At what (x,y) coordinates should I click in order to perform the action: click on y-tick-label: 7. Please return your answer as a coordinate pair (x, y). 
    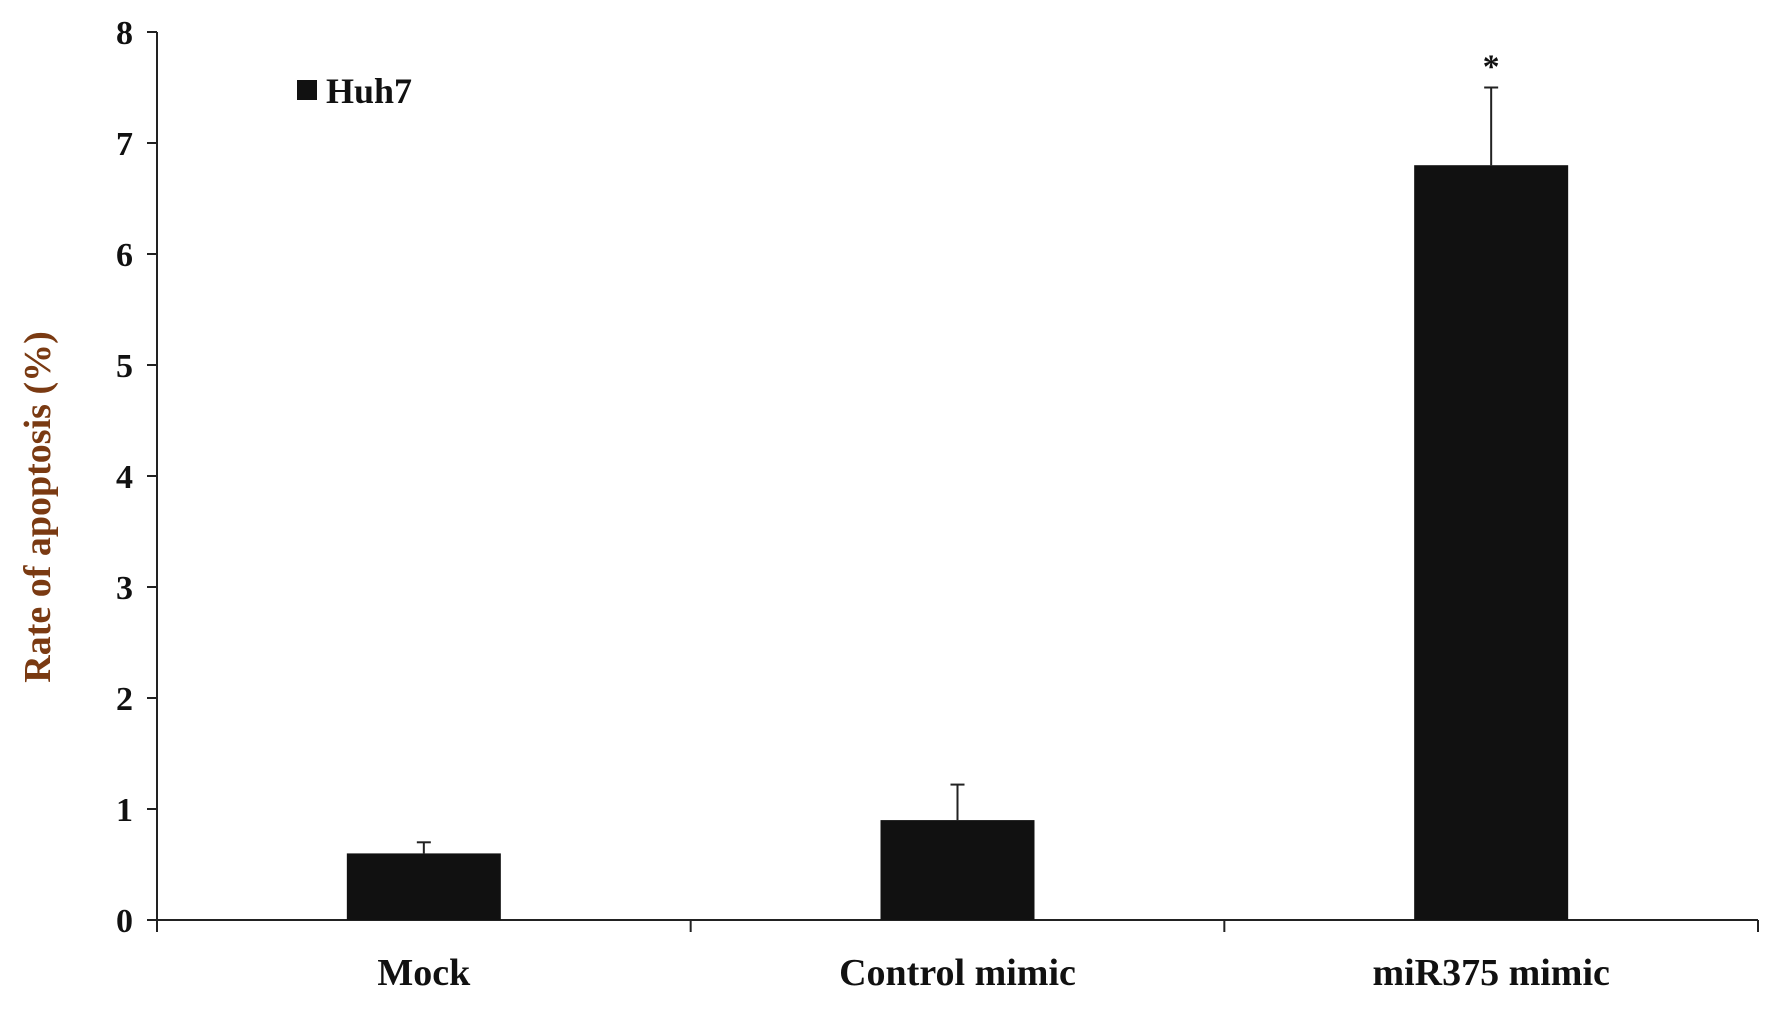
    Looking at the image, I should click on (124, 144).